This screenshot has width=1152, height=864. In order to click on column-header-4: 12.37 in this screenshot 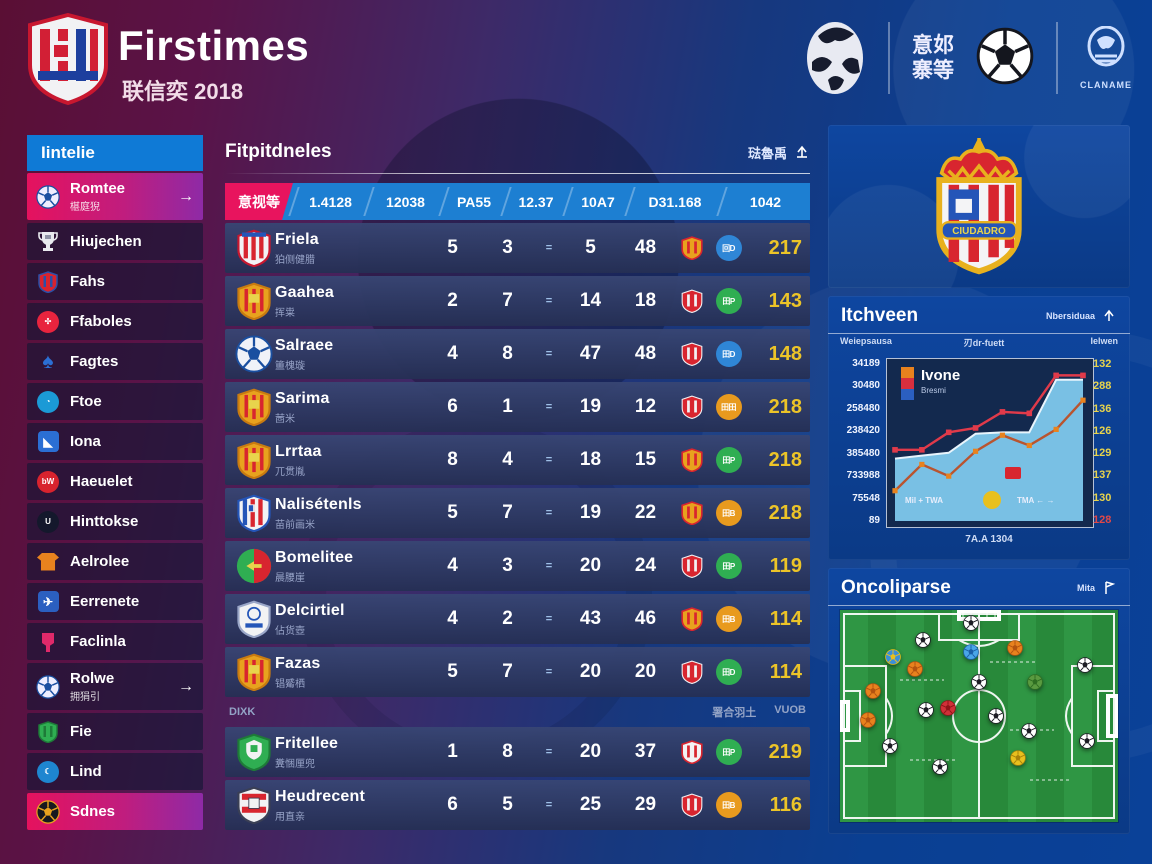, I will do `click(536, 201)`.